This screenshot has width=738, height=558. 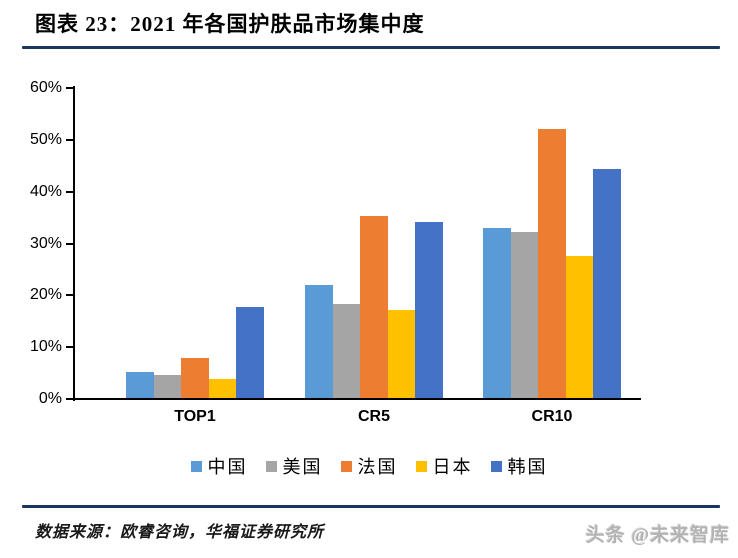 I want to click on bar-cr10-法国, so click(x=552, y=264).